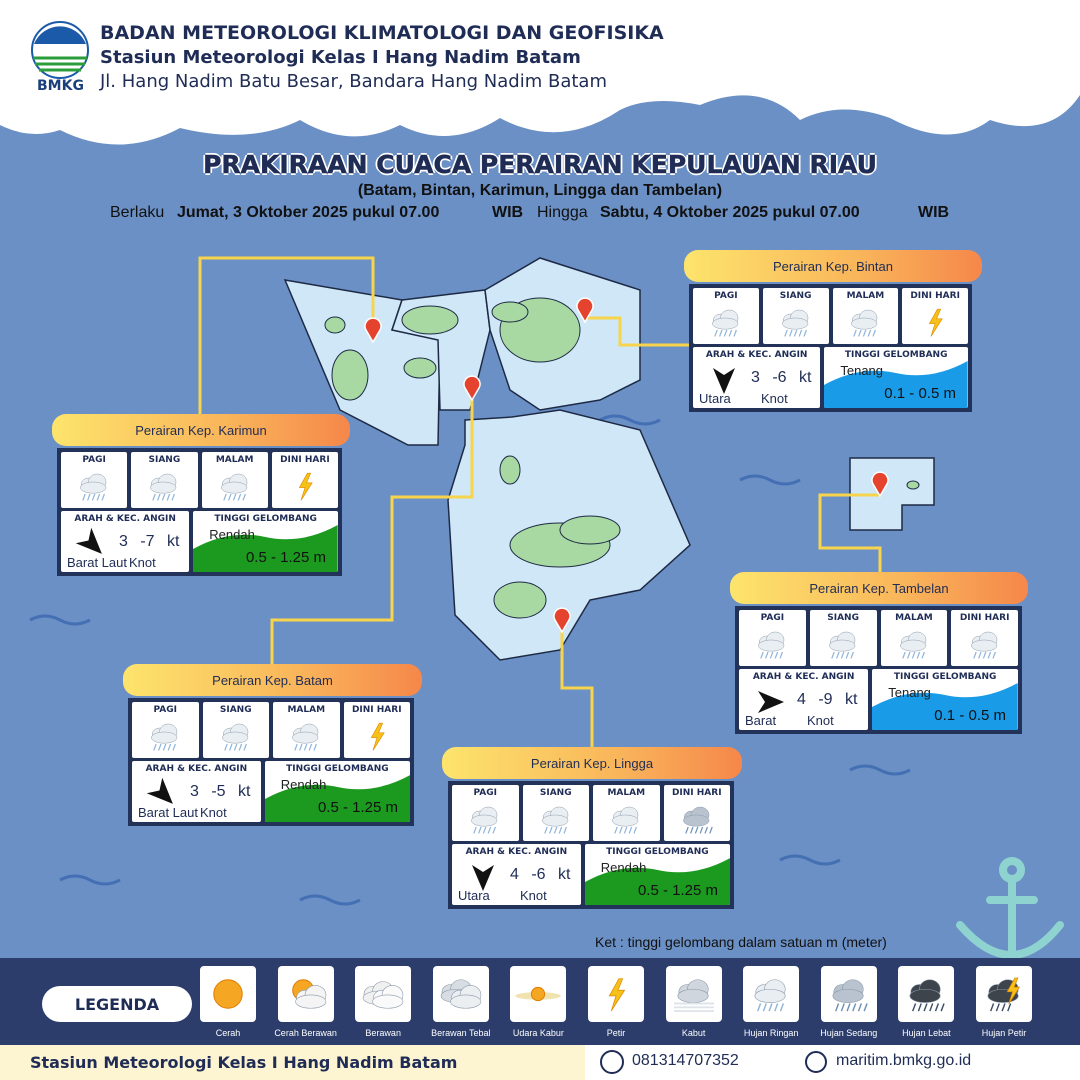 Image resolution: width=1080 pixels, height=1080 pixels. Describe the element at coordinates (1010, 917) in the screenshot. I see `anchor-body` at that location.